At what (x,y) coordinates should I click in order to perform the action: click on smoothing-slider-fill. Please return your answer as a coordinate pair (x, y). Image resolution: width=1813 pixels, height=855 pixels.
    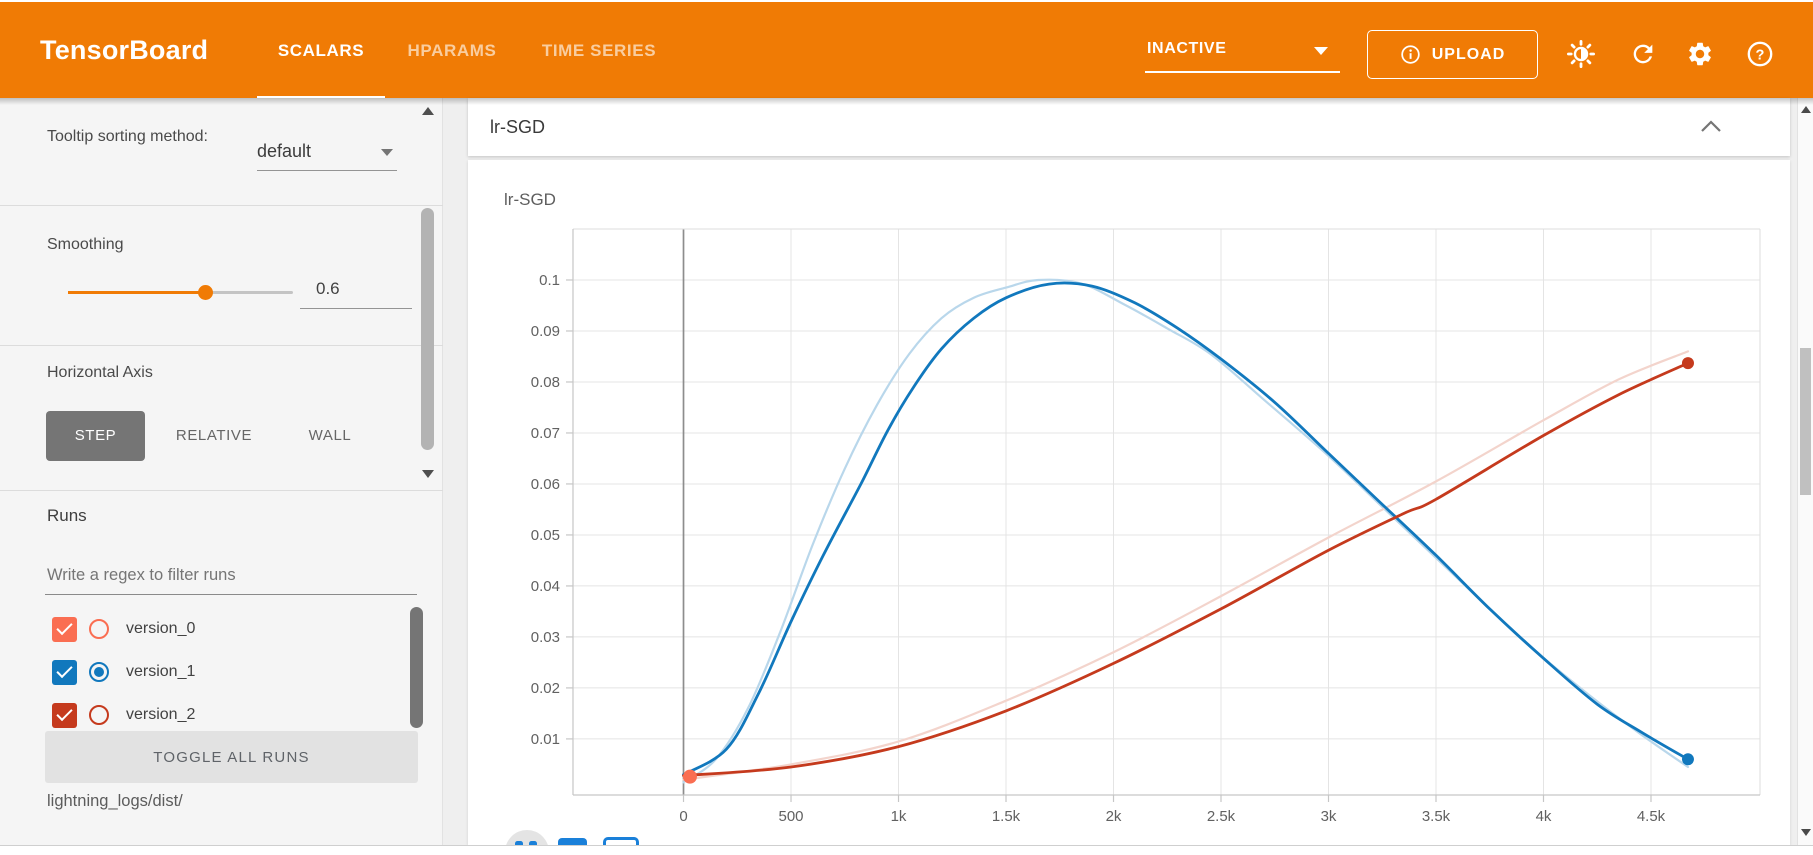
    Looking at the image, I should click on (136, 292).